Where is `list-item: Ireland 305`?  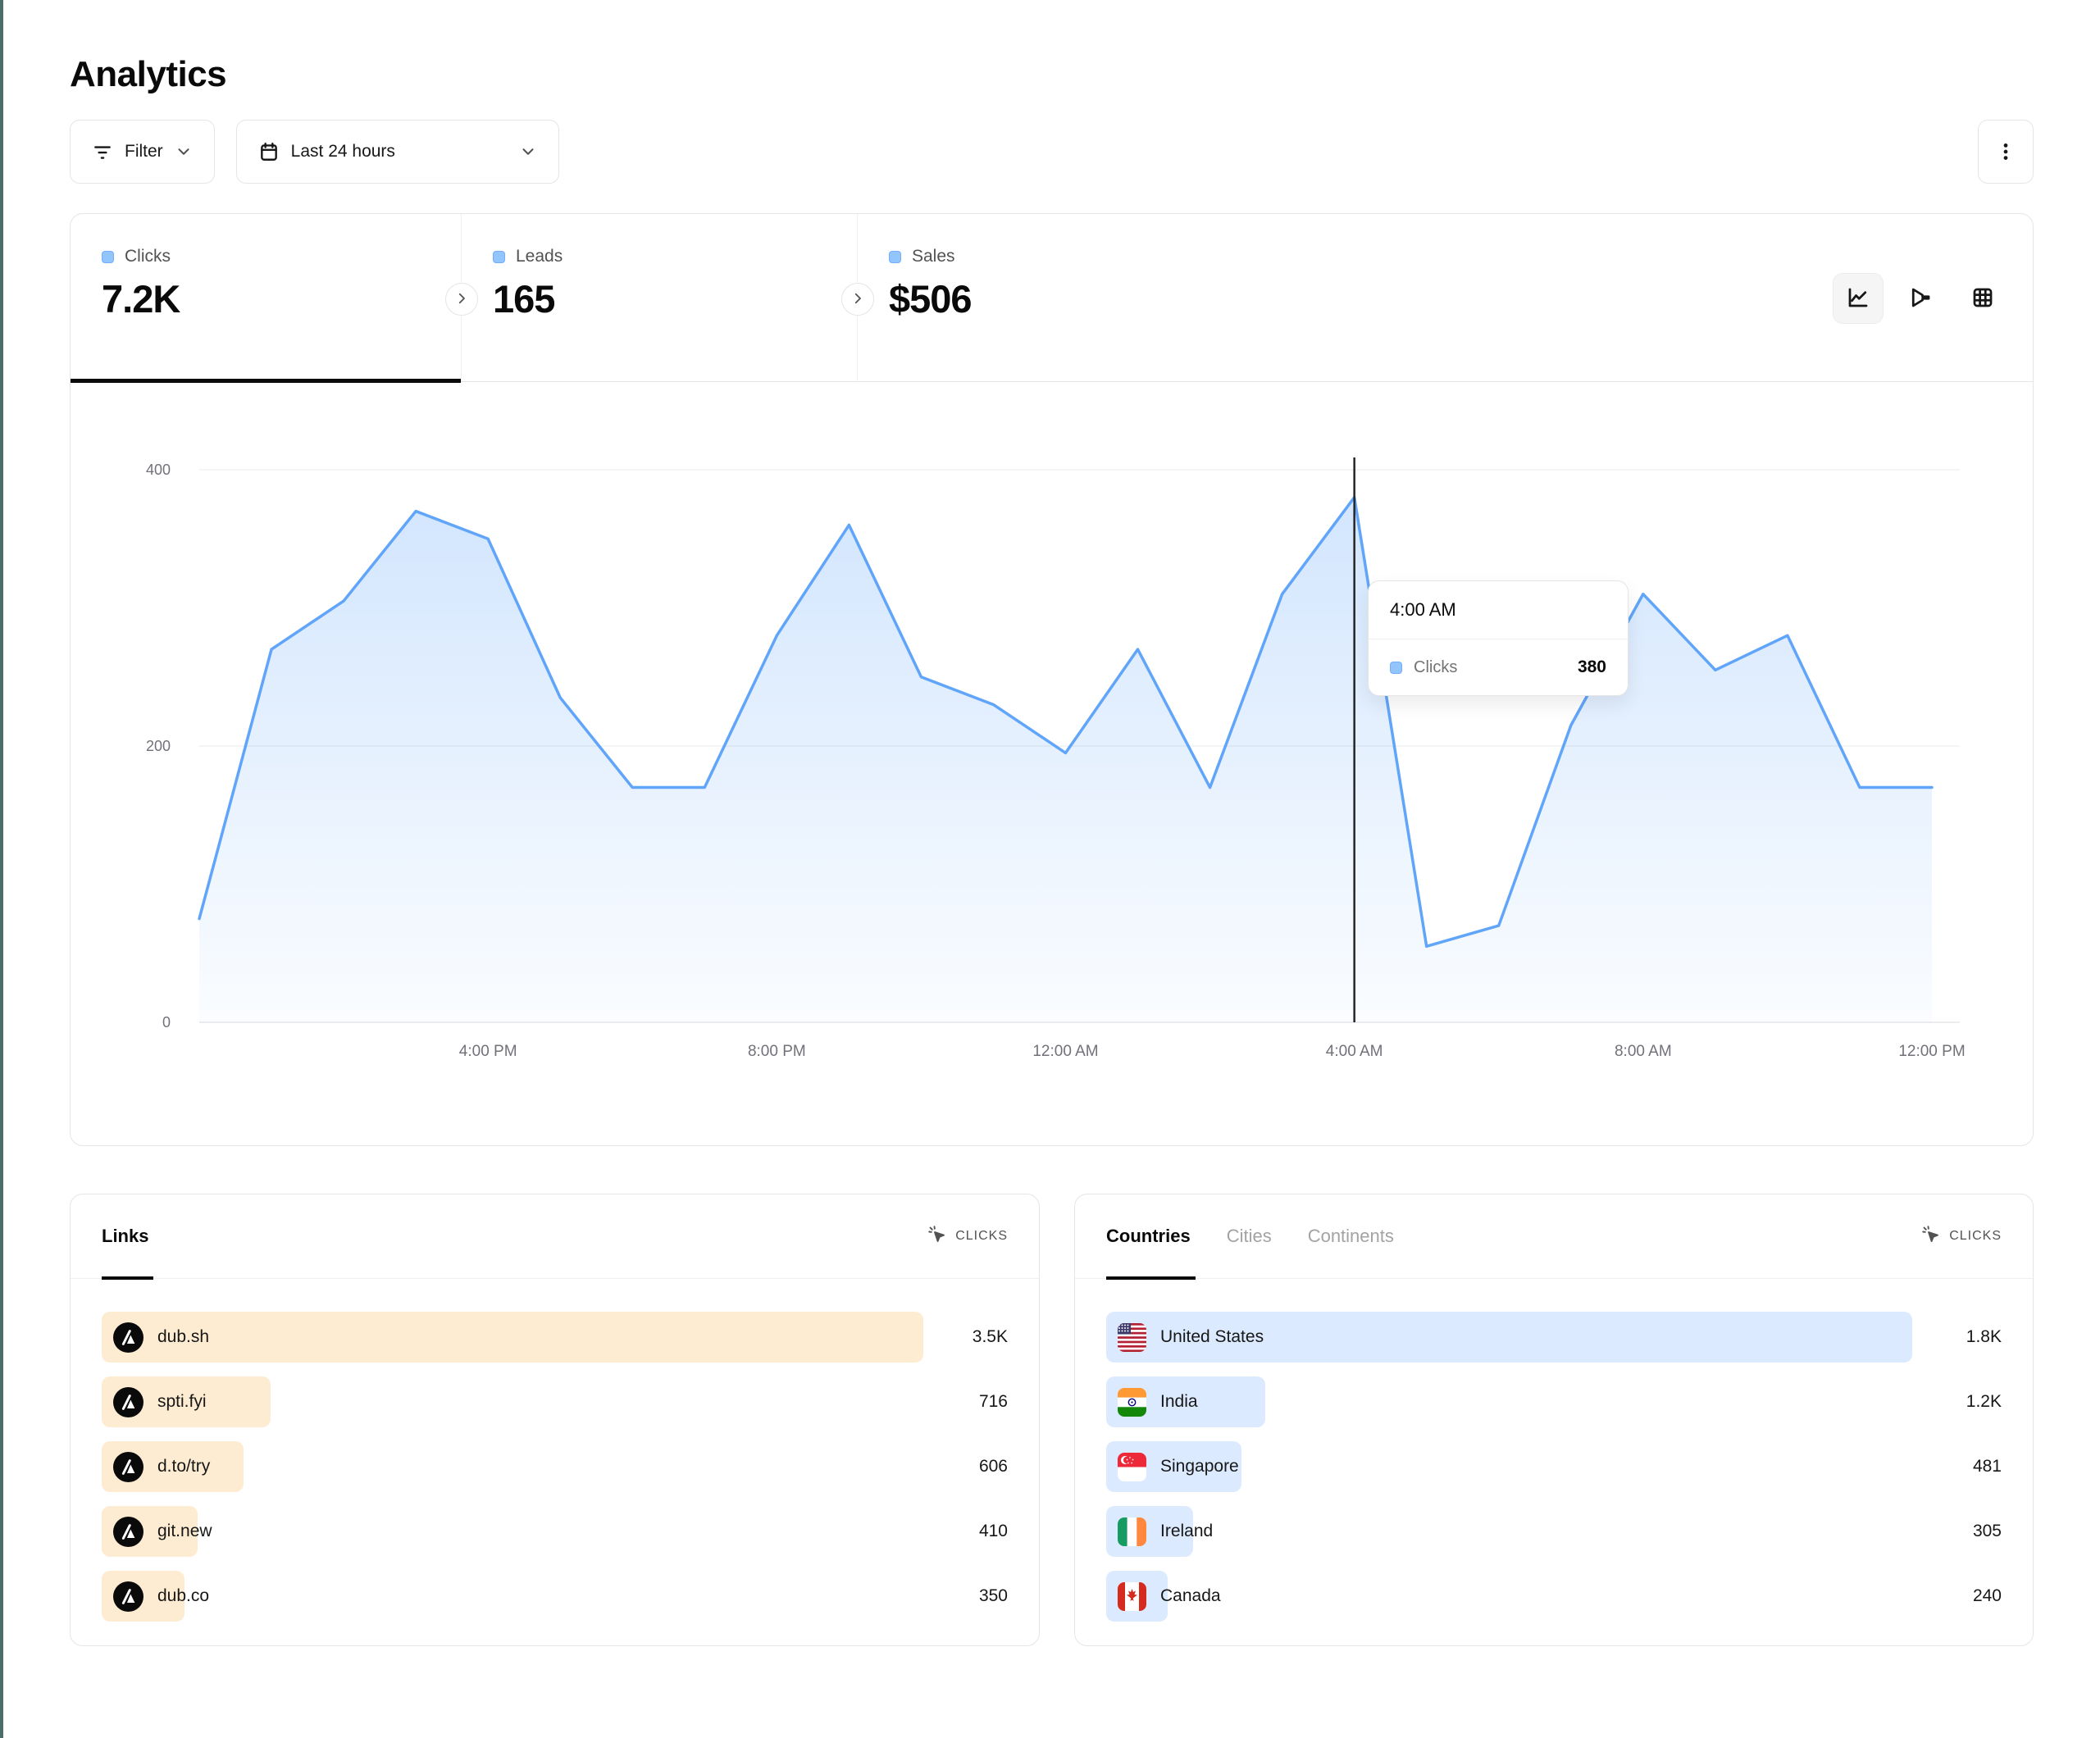
list-item: Ireland 305 is located at coordinates (1554, 1531).